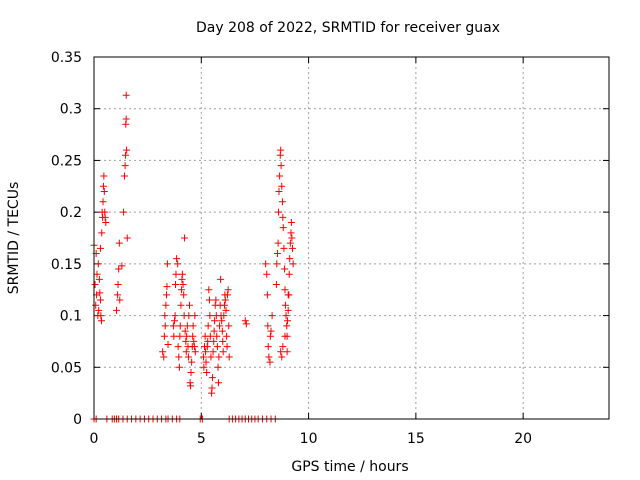  I want to click on x-tick-label: 10, so click(309, 439).